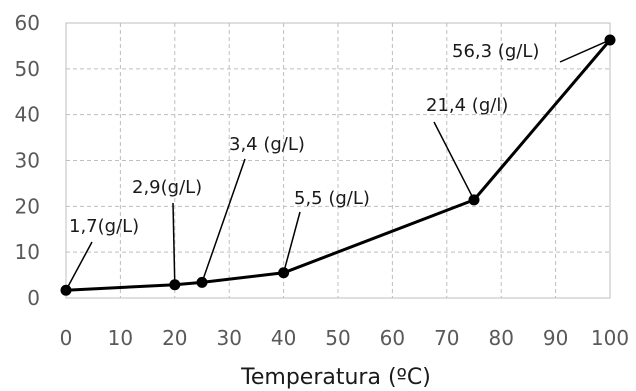  Describe the element at coordinates (283, 338) in the screenshot. I see `x-tick-label: 40` at that location.